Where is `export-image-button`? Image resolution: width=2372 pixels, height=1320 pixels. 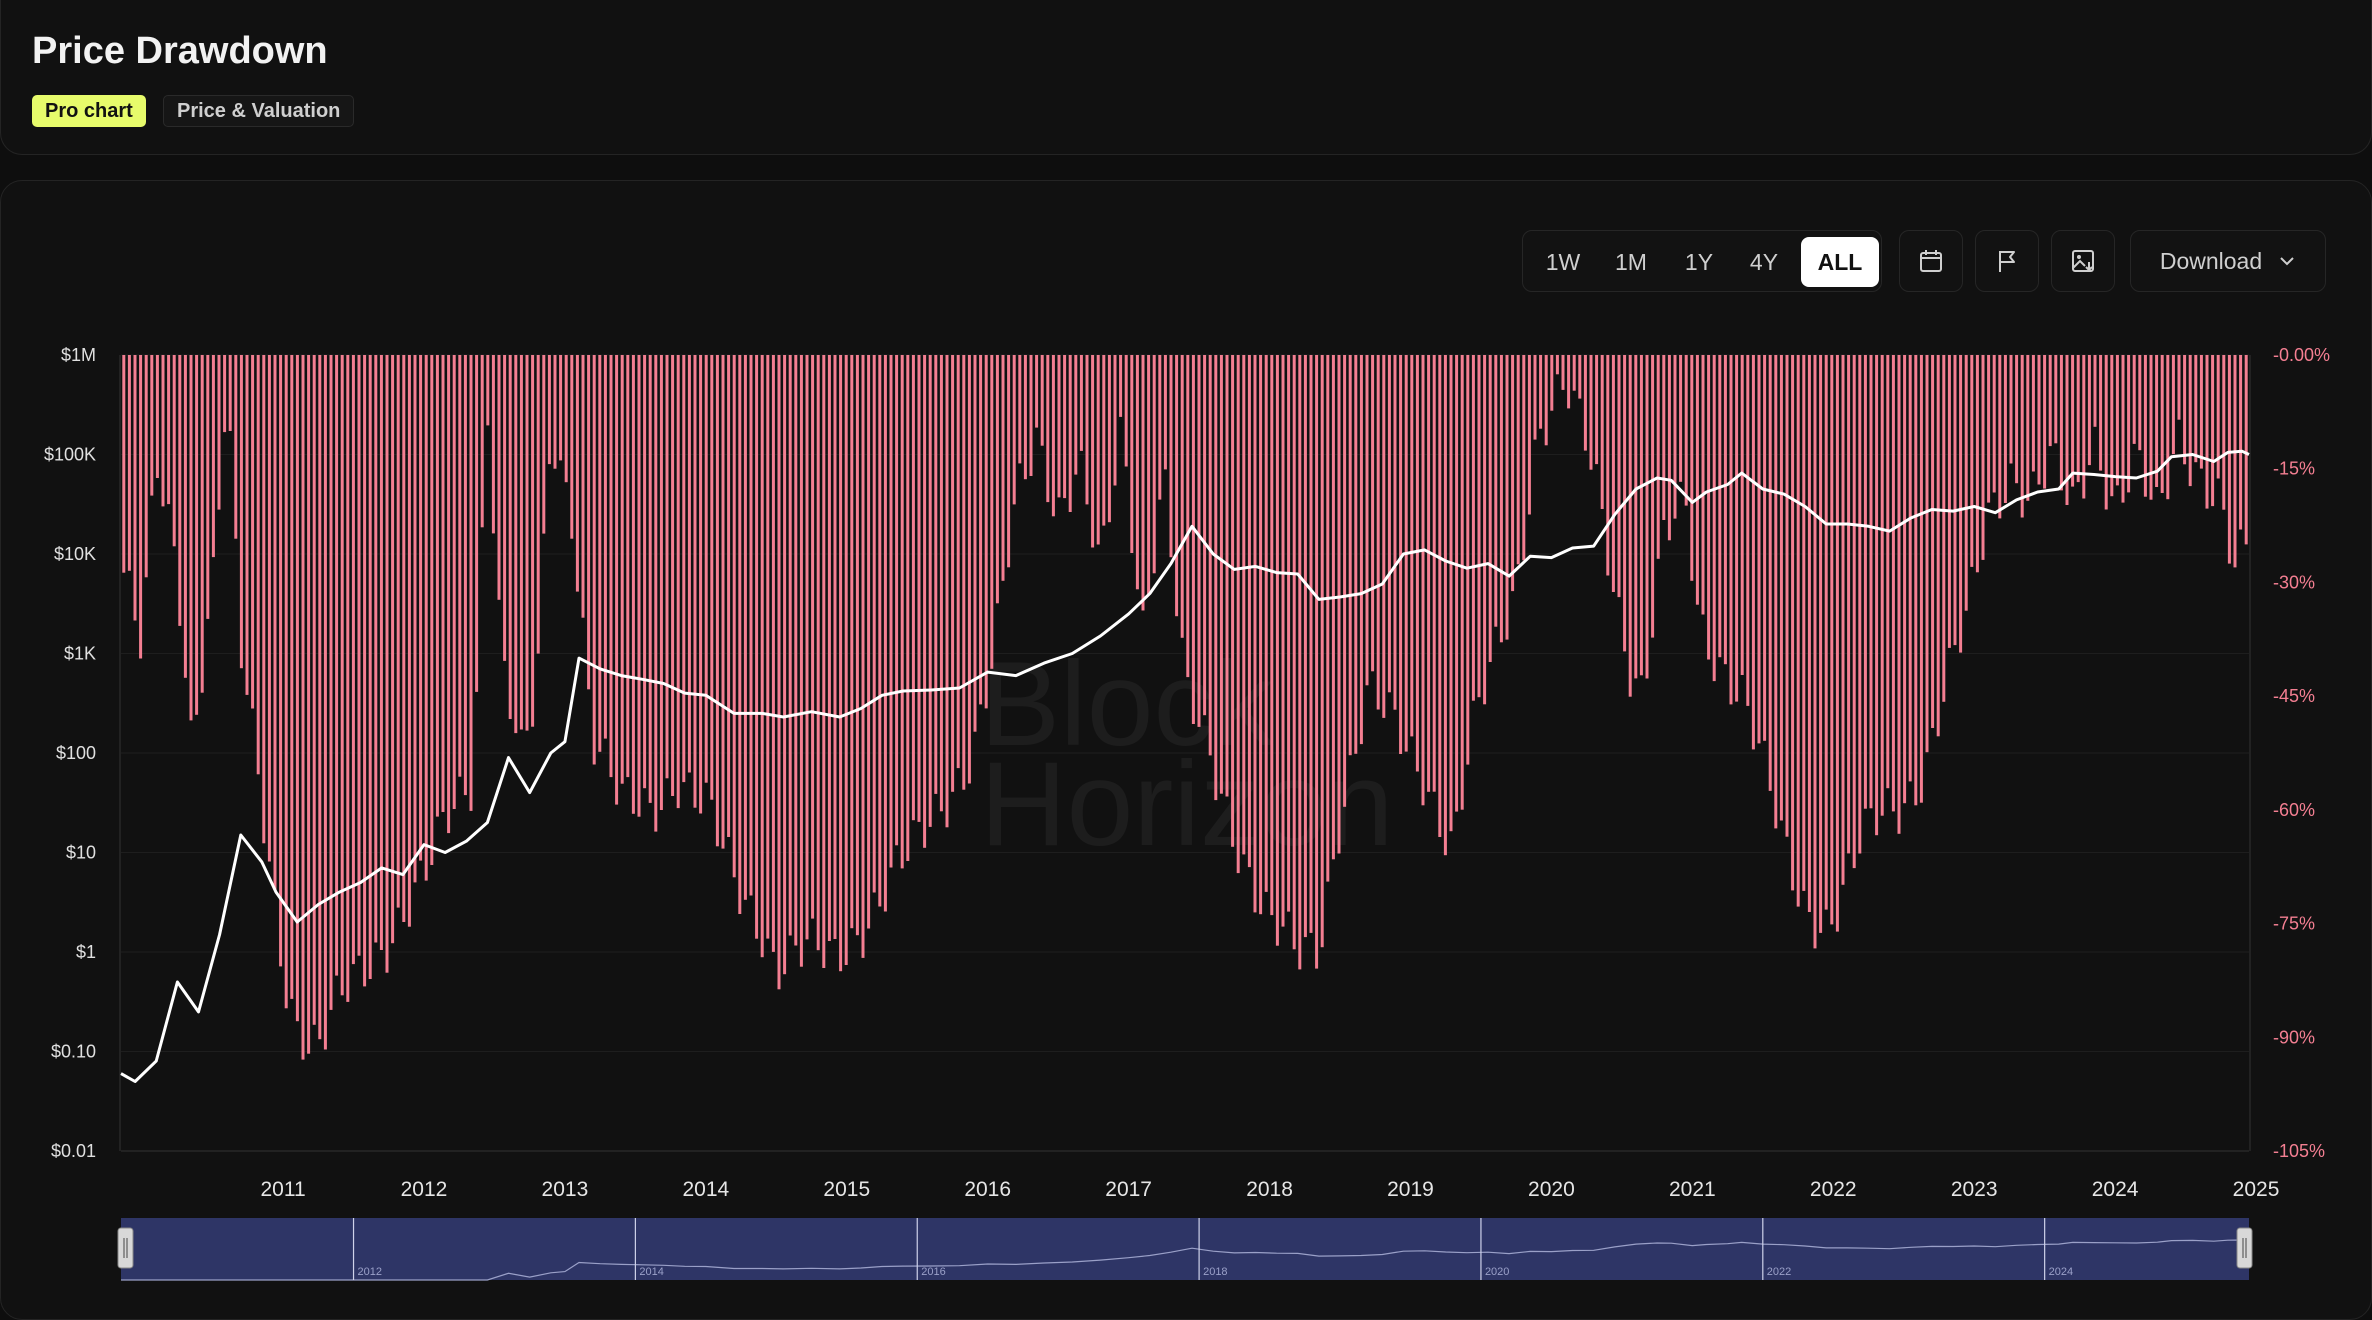 export-image-button is located at coordinates (2083, 261).